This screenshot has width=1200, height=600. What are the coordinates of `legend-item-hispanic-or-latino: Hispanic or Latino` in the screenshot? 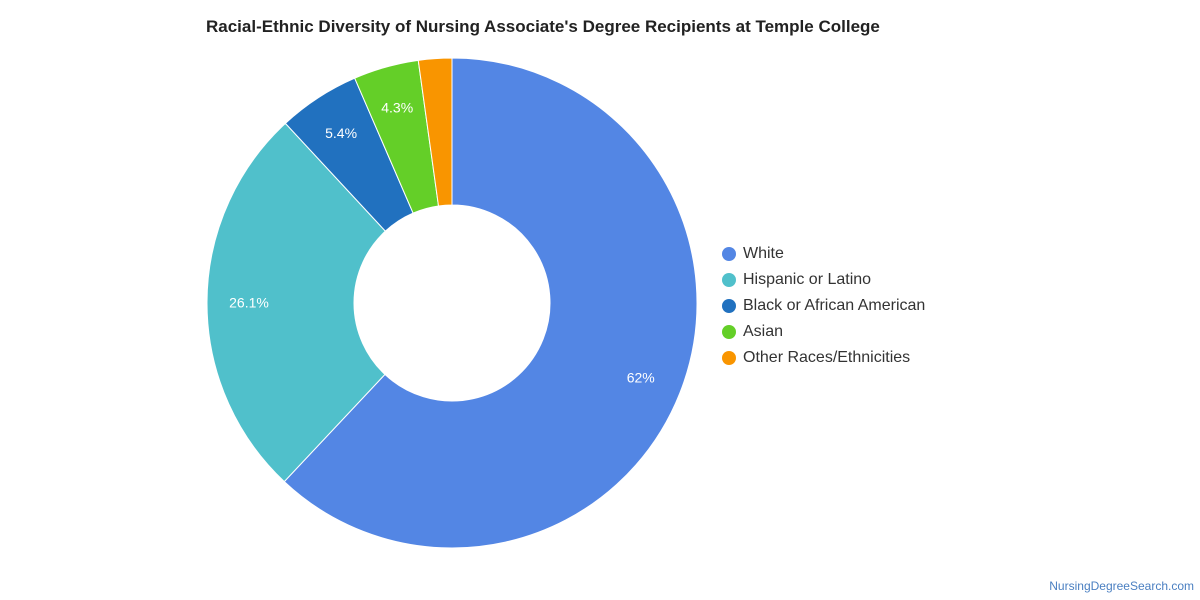 It's located at (823, 280).